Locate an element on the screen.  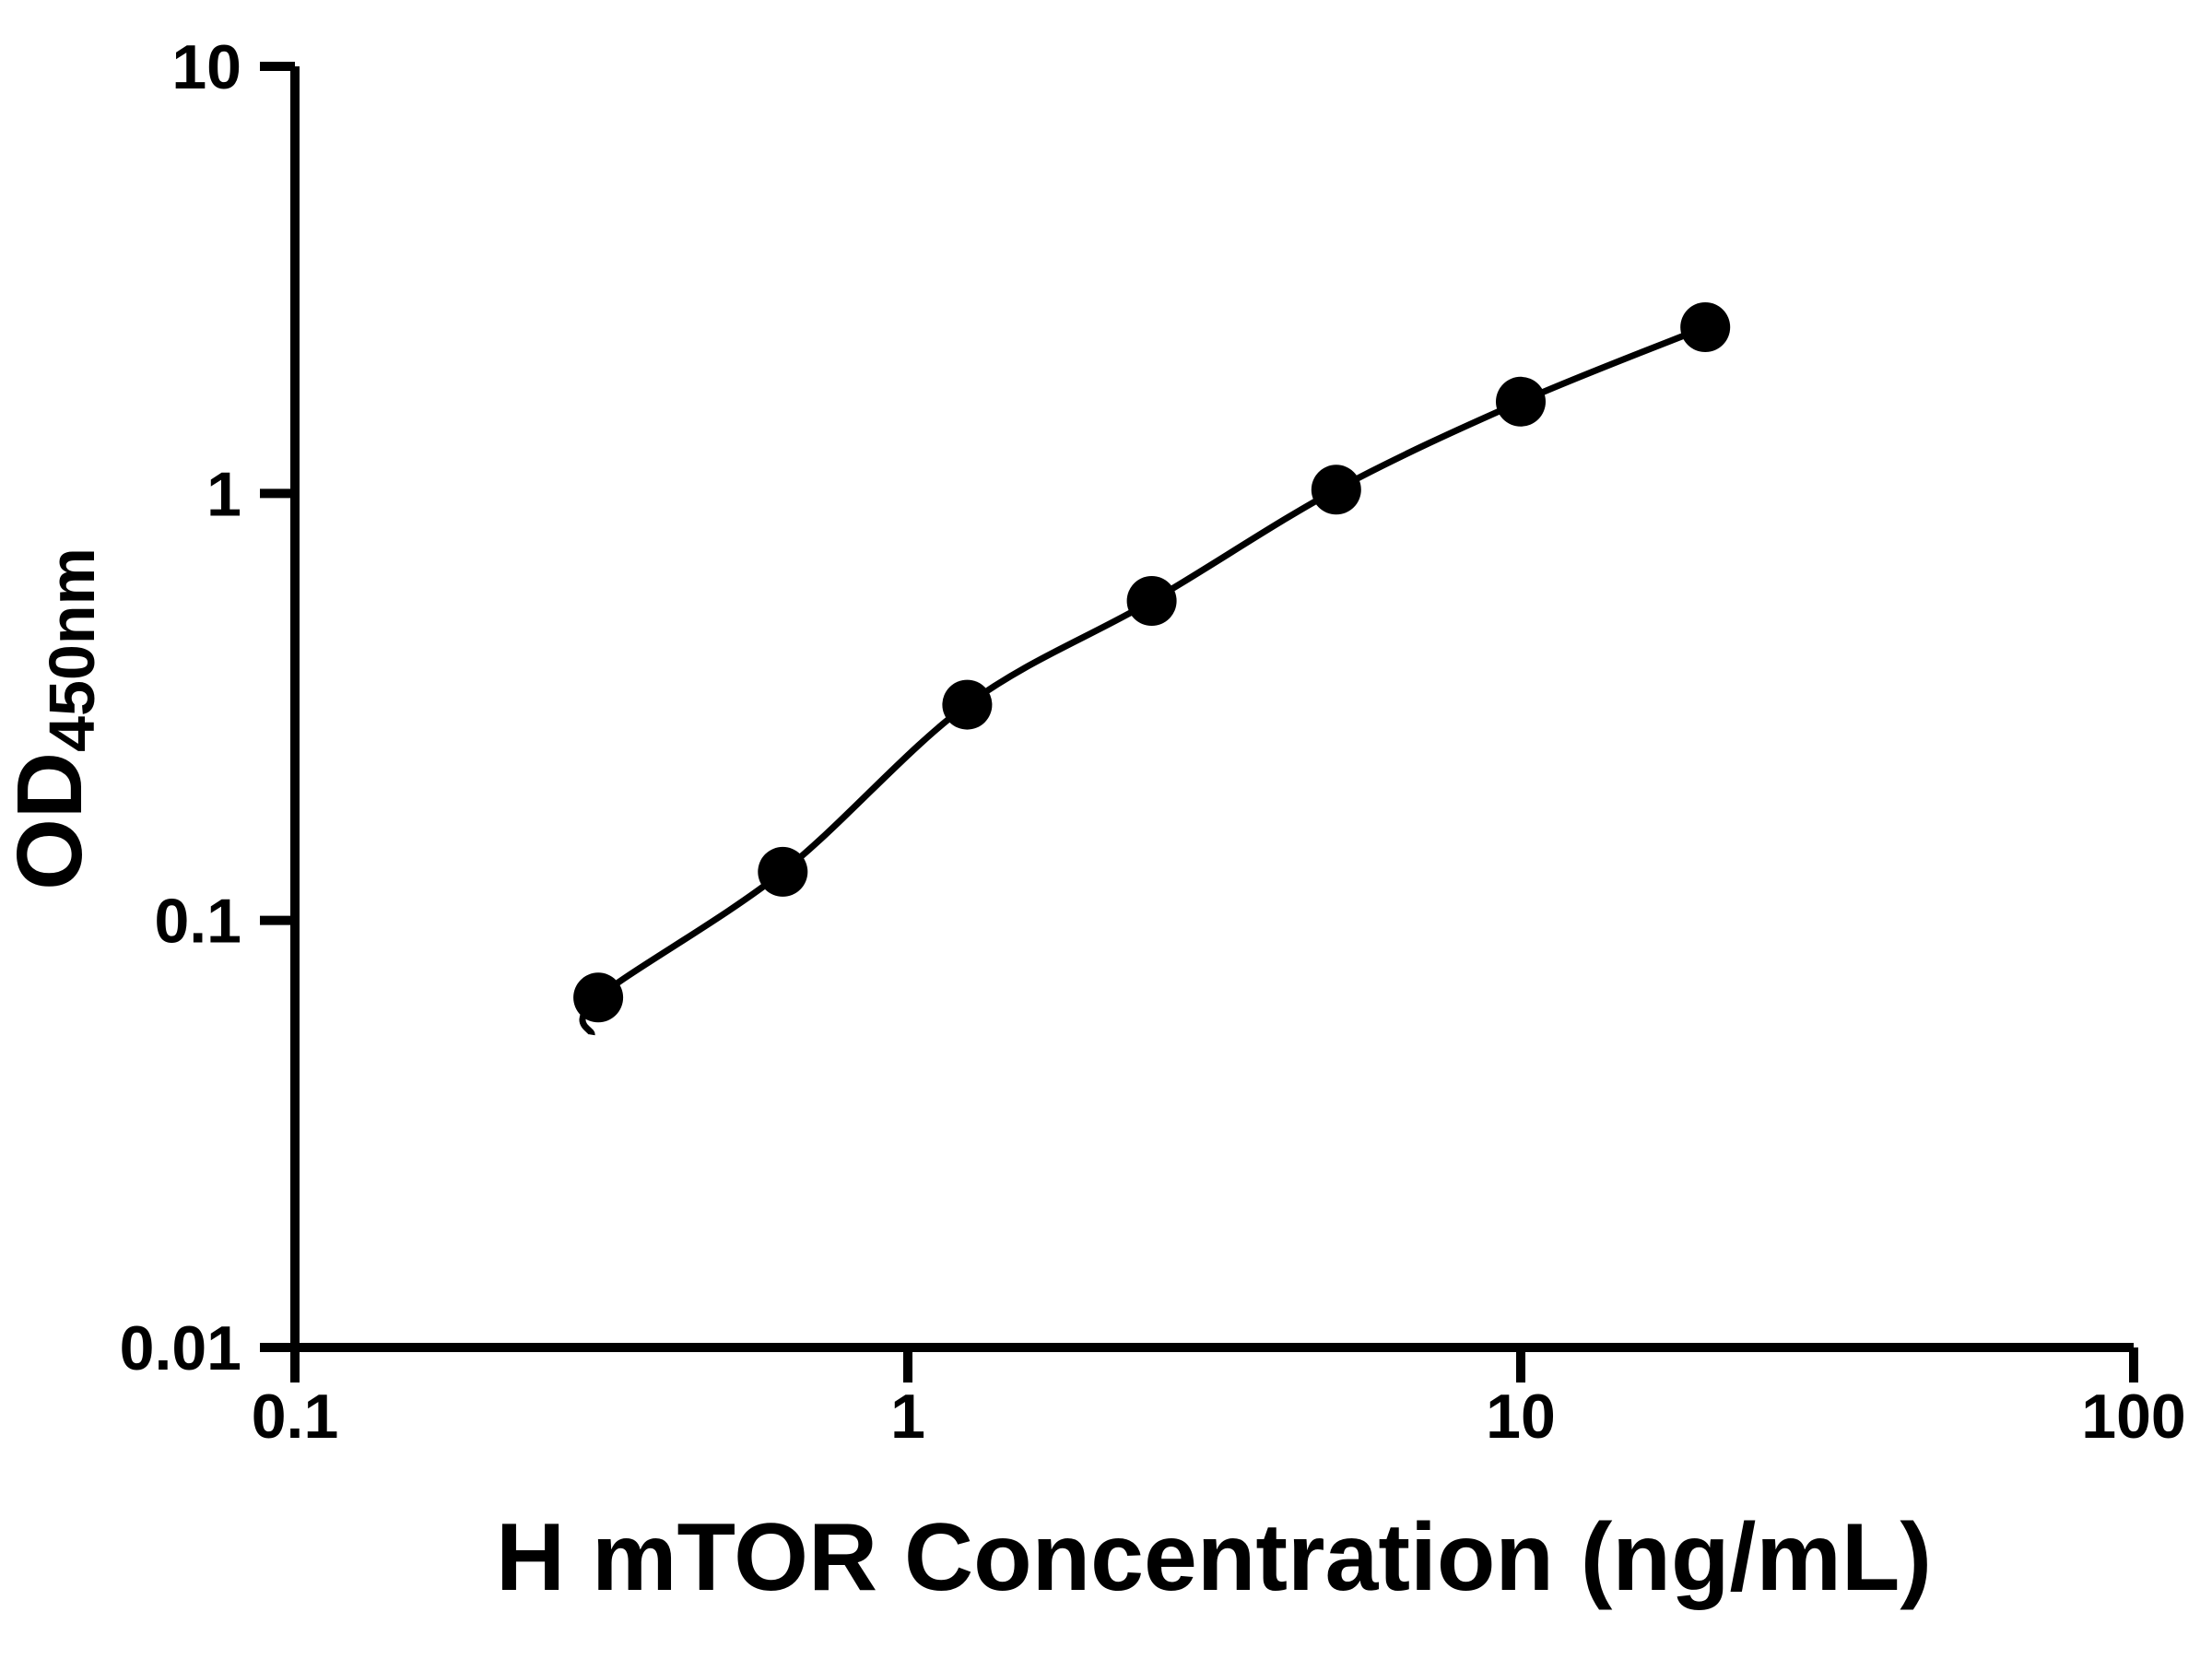
y-tick-label: 0.01 is located at coordinates (180, 1348).